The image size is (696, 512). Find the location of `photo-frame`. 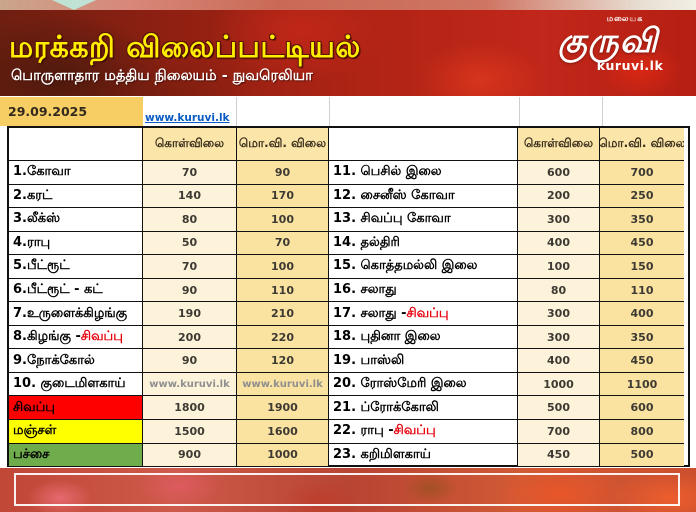

photo-frame is located at coordinates (347, 489).